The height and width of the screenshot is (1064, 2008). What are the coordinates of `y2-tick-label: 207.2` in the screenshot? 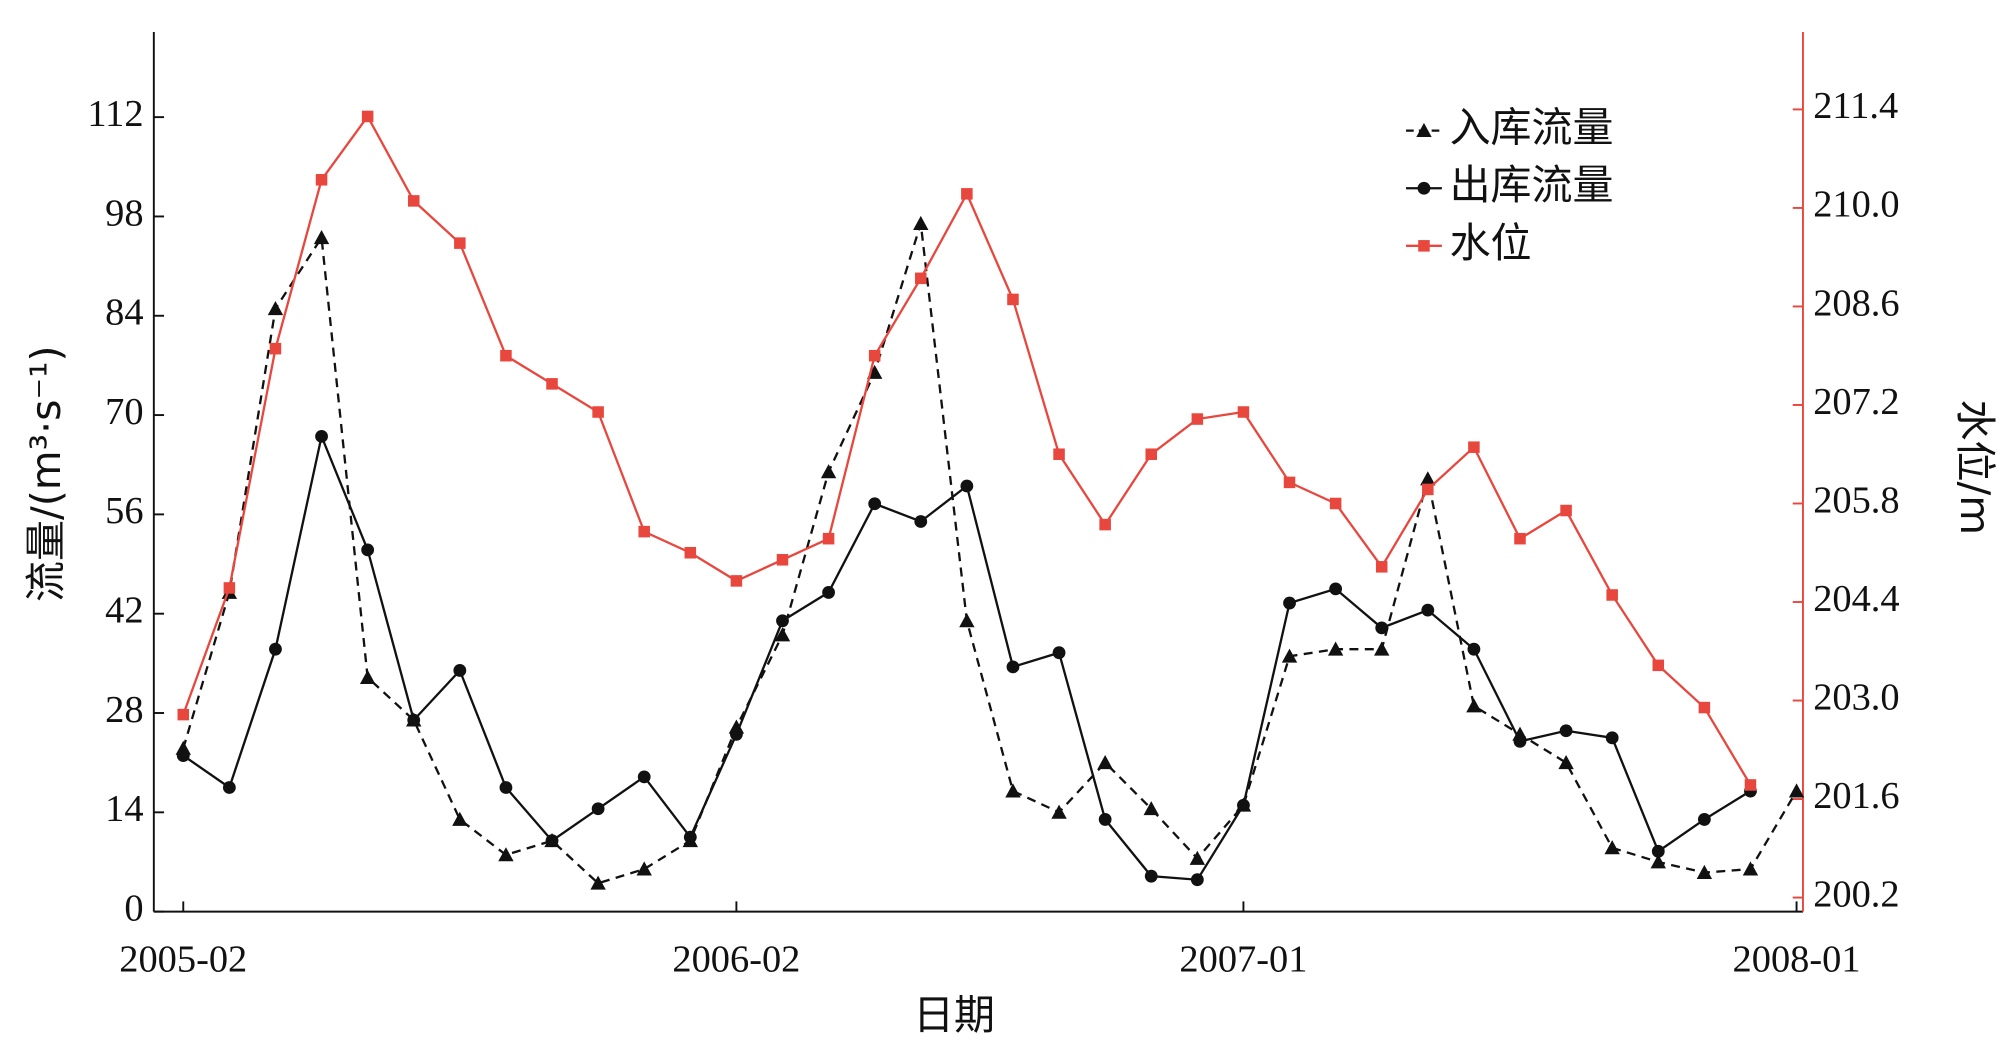 It's located at (1856, 402).